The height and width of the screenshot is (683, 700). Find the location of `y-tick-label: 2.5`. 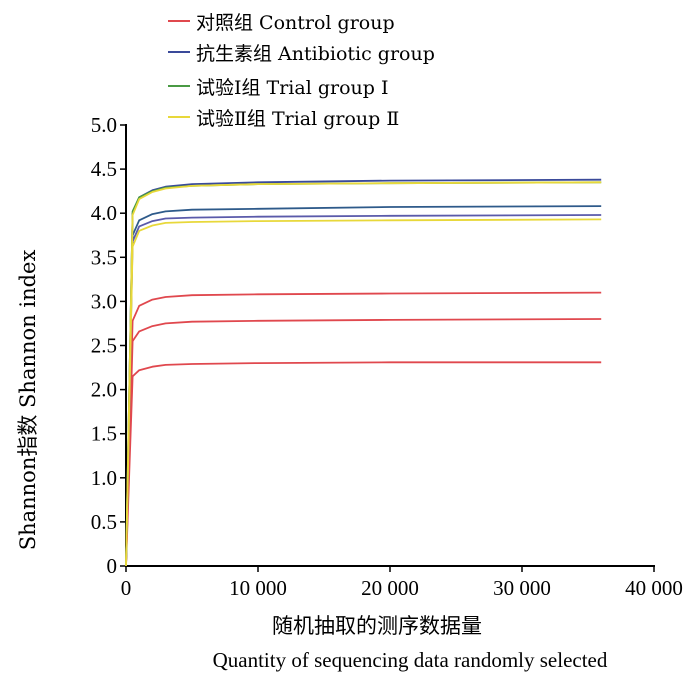

y-tick-label: 2.5 is located at coordinates (104, 346).